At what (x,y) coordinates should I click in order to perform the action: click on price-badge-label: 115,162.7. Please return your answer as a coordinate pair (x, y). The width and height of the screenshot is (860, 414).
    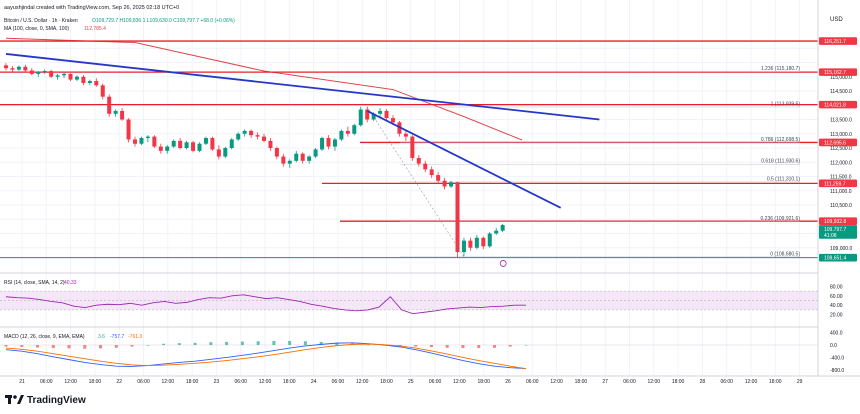
    Looking at the image, I should click on (835, 73).